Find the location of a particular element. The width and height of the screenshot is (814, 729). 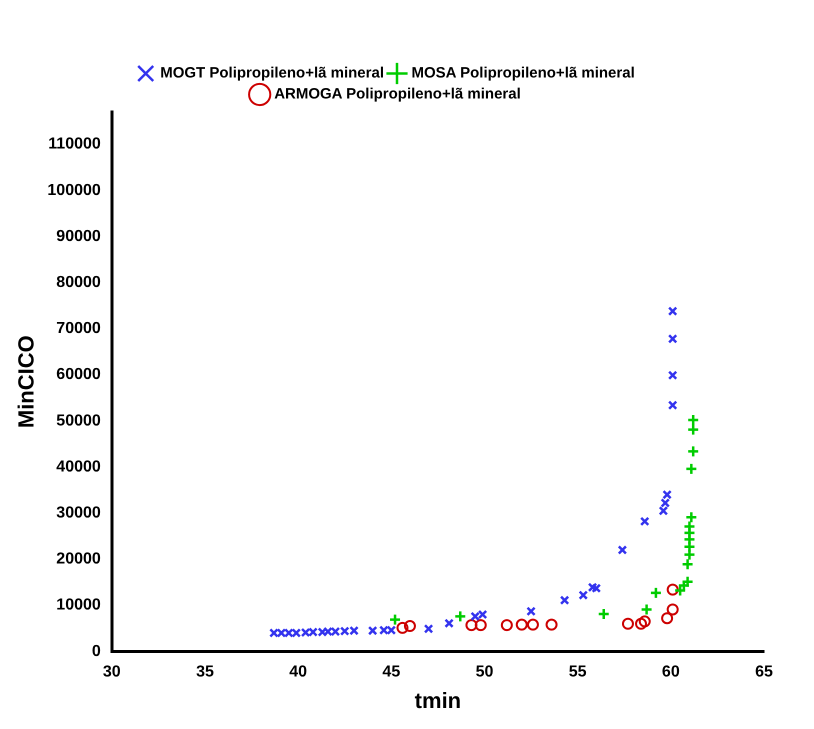

x-axis-title: tmin is located at coordinates (438, 700).